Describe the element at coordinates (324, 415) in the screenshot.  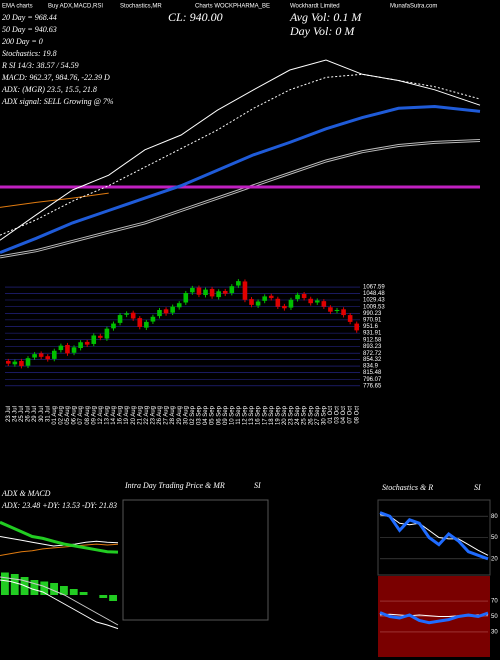
I see `x-tick-label: 30 Sep` at that location.